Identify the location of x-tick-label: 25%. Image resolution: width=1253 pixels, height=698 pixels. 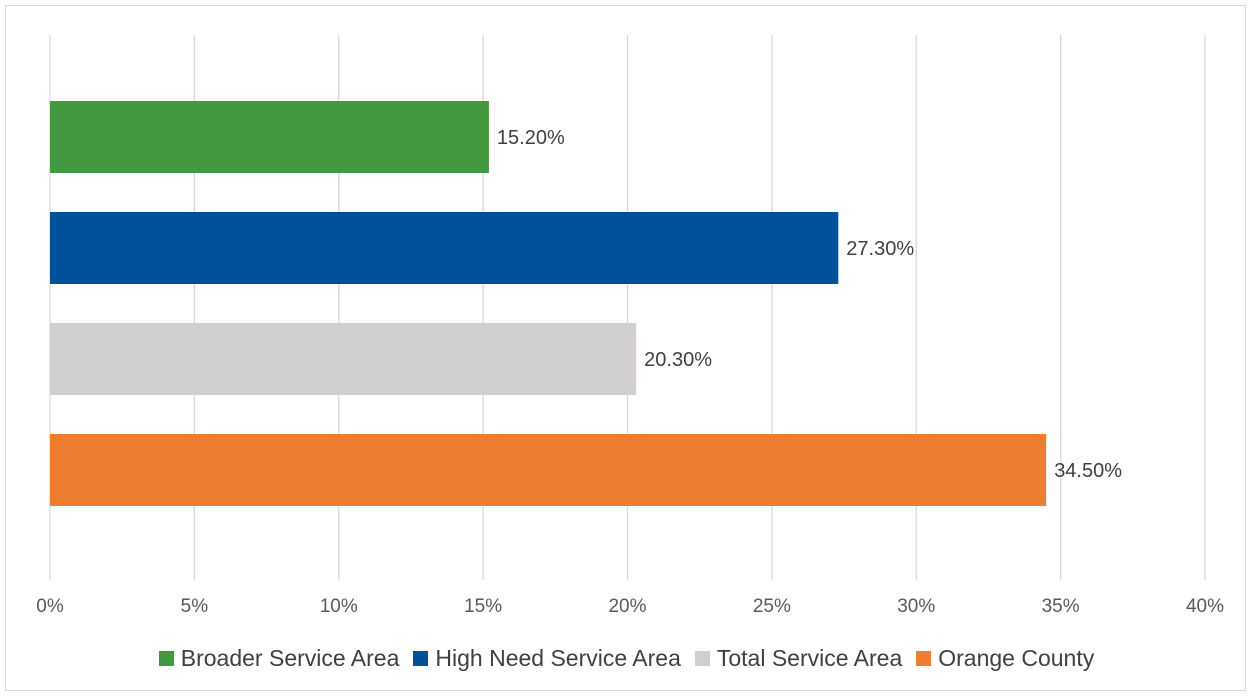
(772, 606).